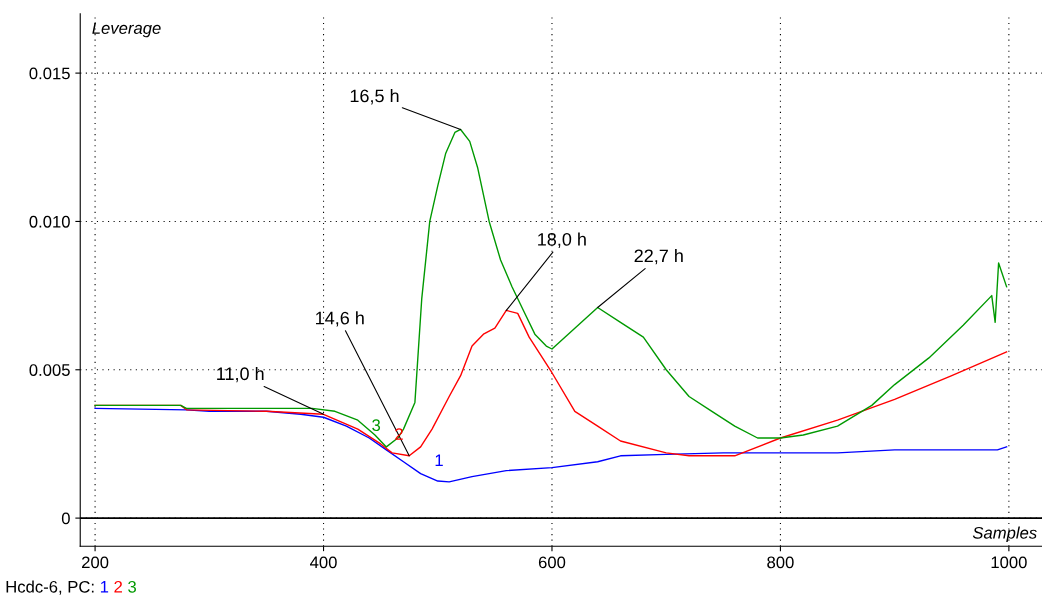 The image size is (1042, 599). Describe the element at coordinates (340, 319) in the screenshot. I see `annotation: 14,6 h` at that location.